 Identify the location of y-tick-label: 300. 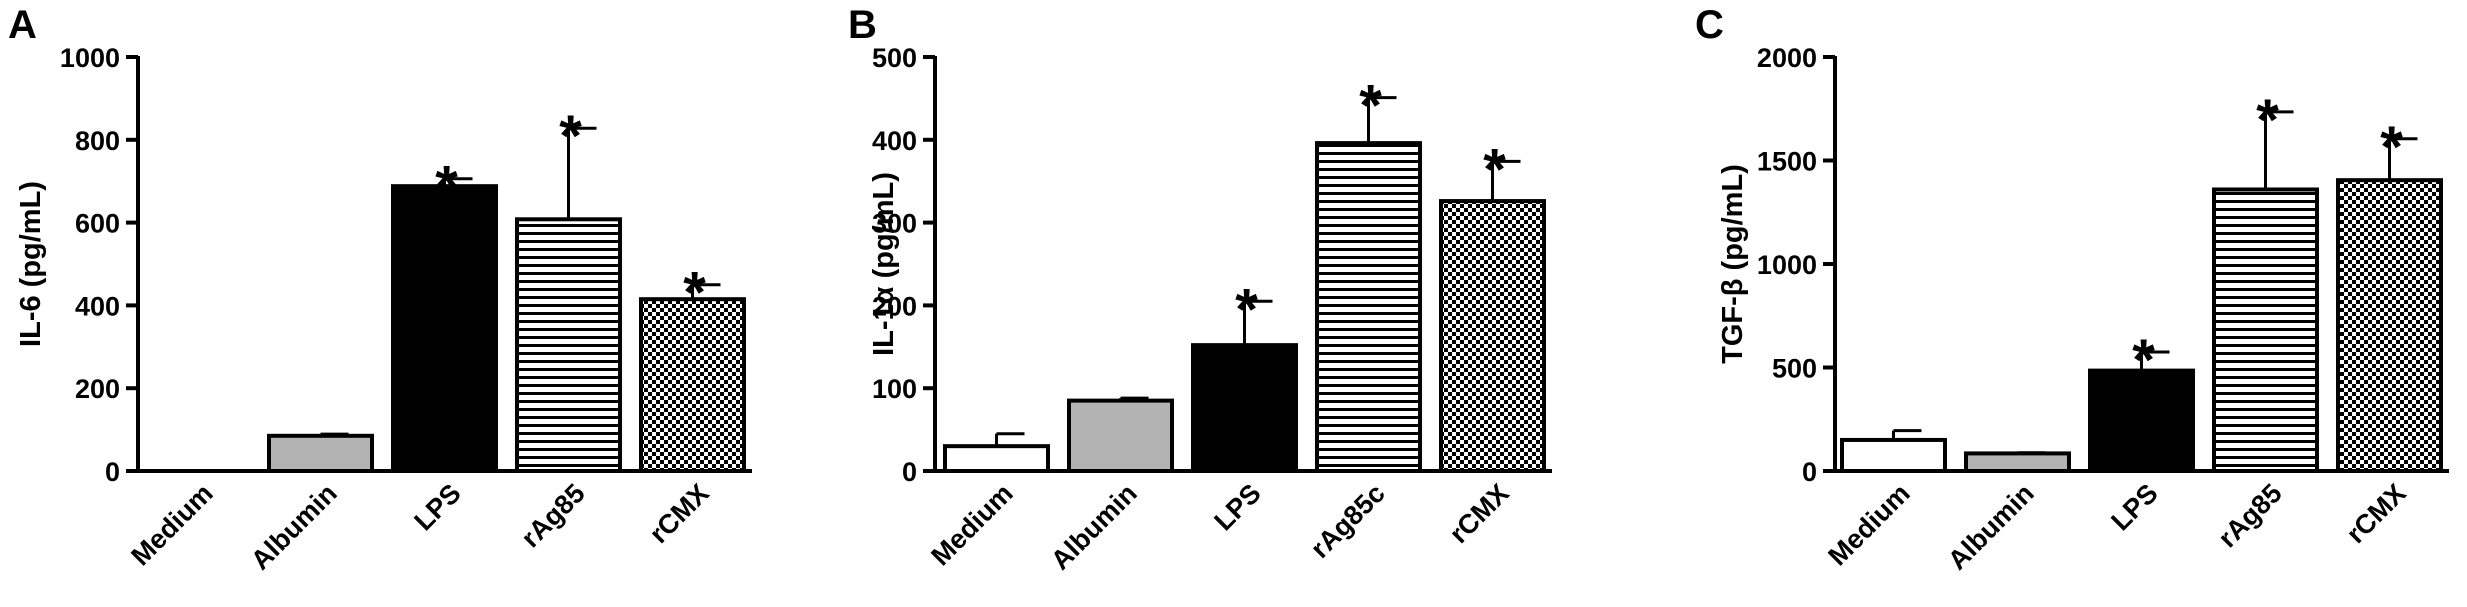
(894, 224).